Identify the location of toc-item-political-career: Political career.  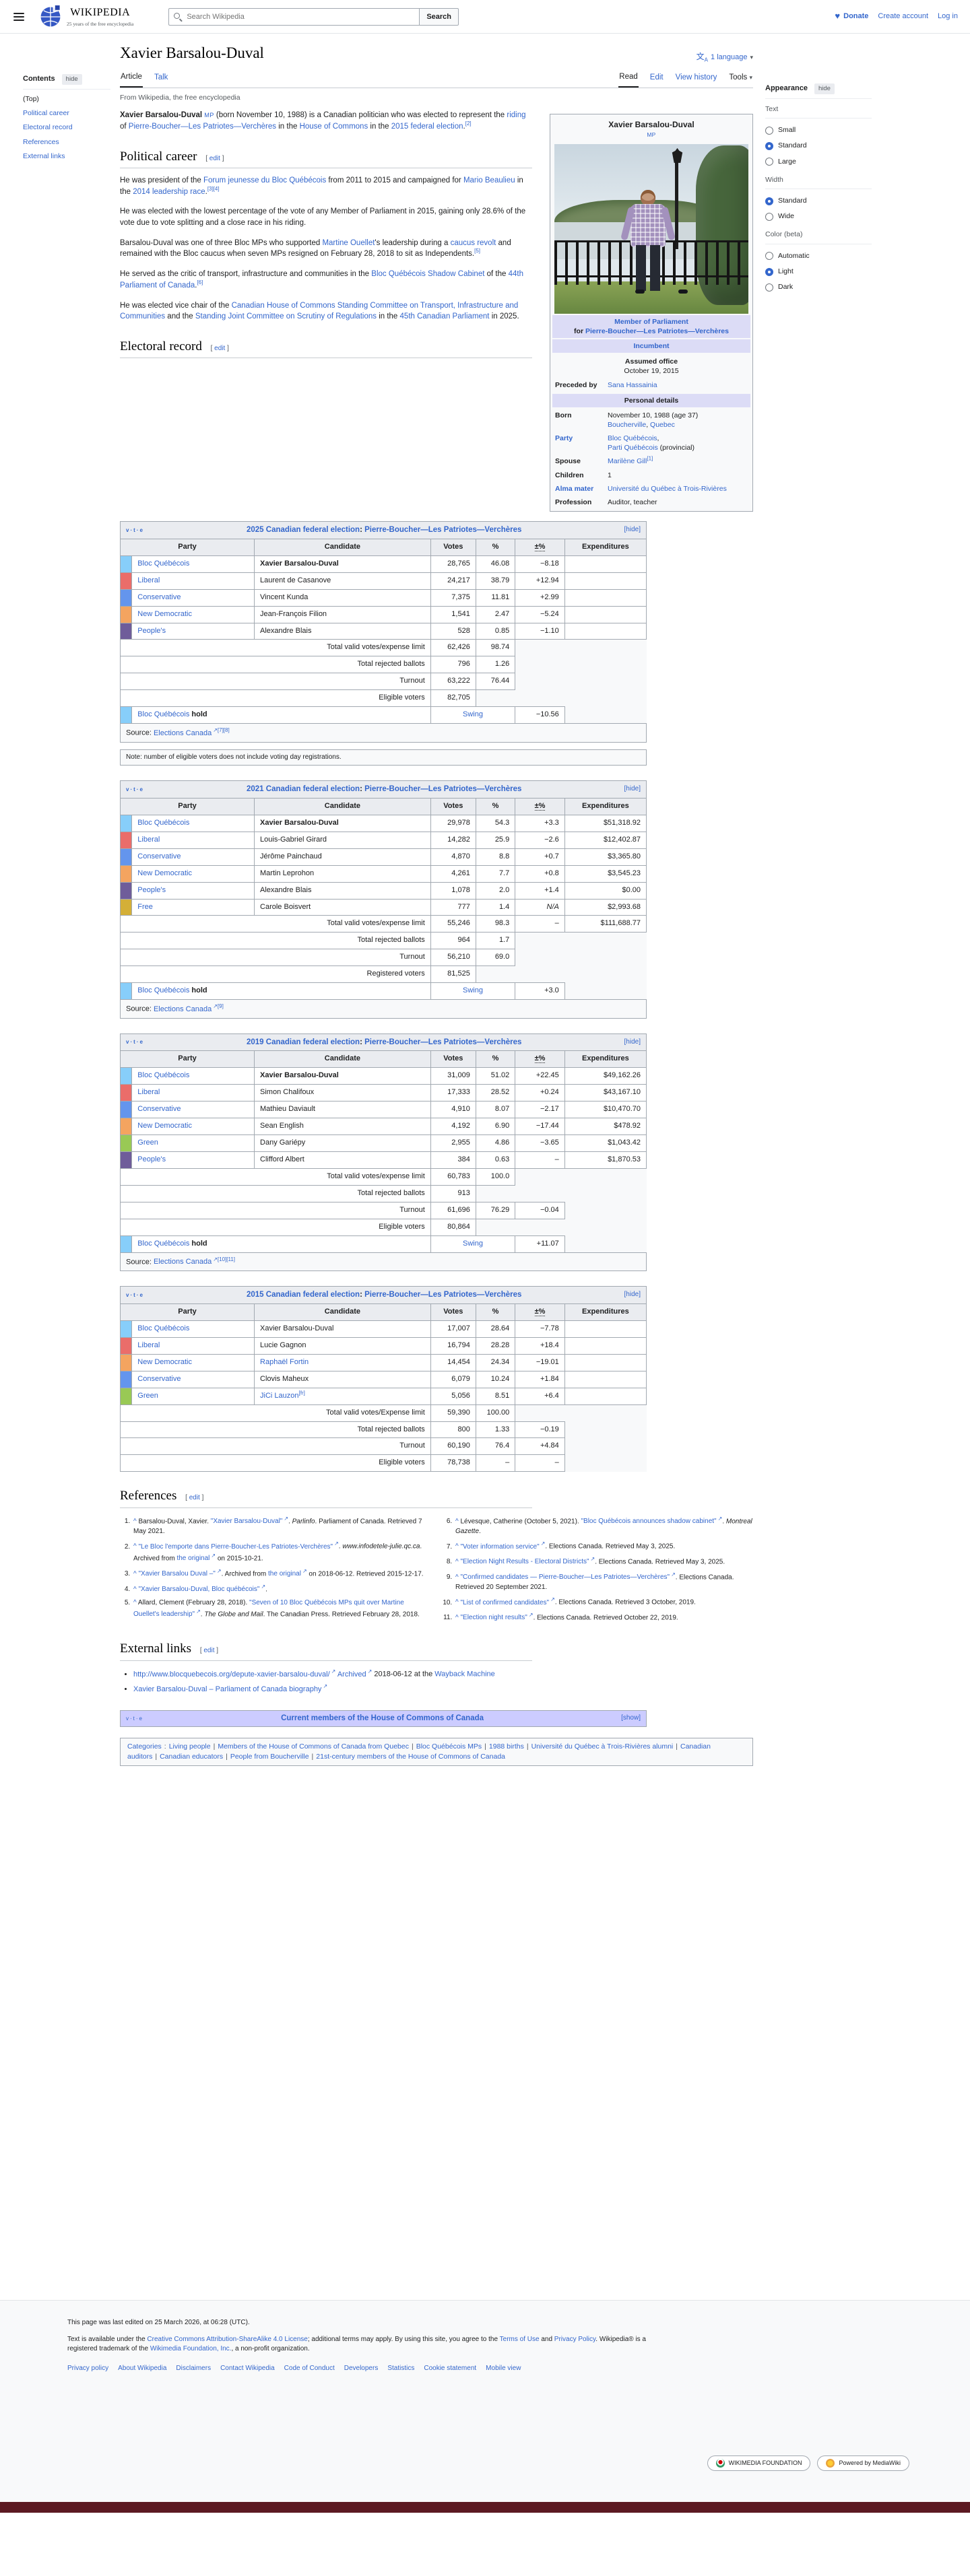
(67, 113).